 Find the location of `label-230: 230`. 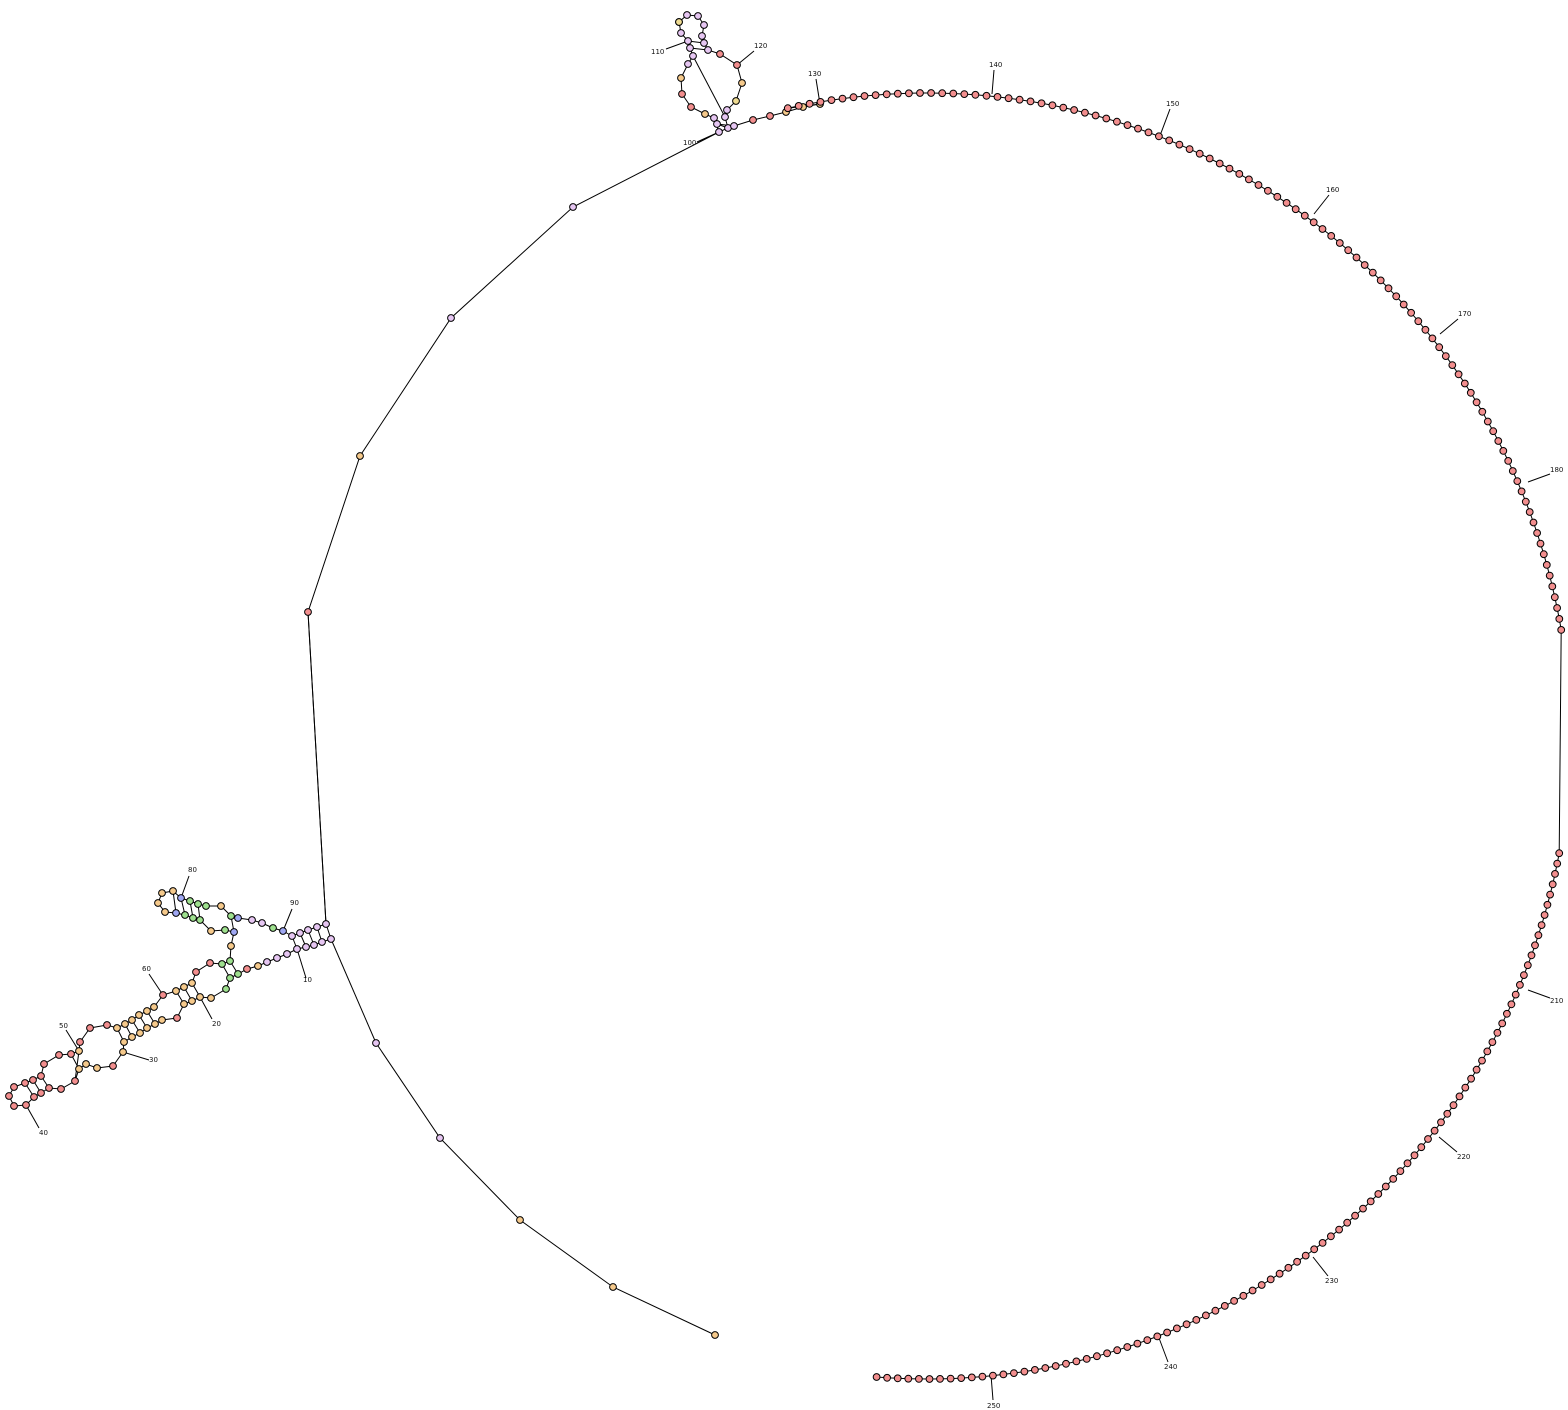

label-230: 230 is located at coordinates (1331, 1281).